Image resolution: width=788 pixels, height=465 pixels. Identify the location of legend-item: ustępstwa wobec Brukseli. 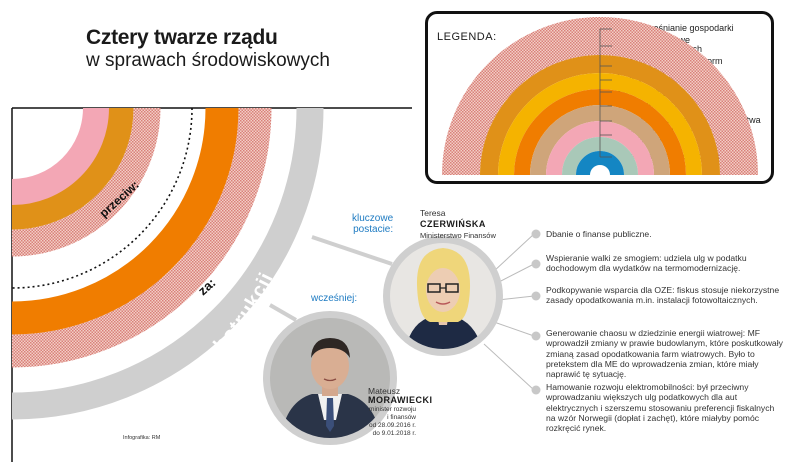
(670, 156).